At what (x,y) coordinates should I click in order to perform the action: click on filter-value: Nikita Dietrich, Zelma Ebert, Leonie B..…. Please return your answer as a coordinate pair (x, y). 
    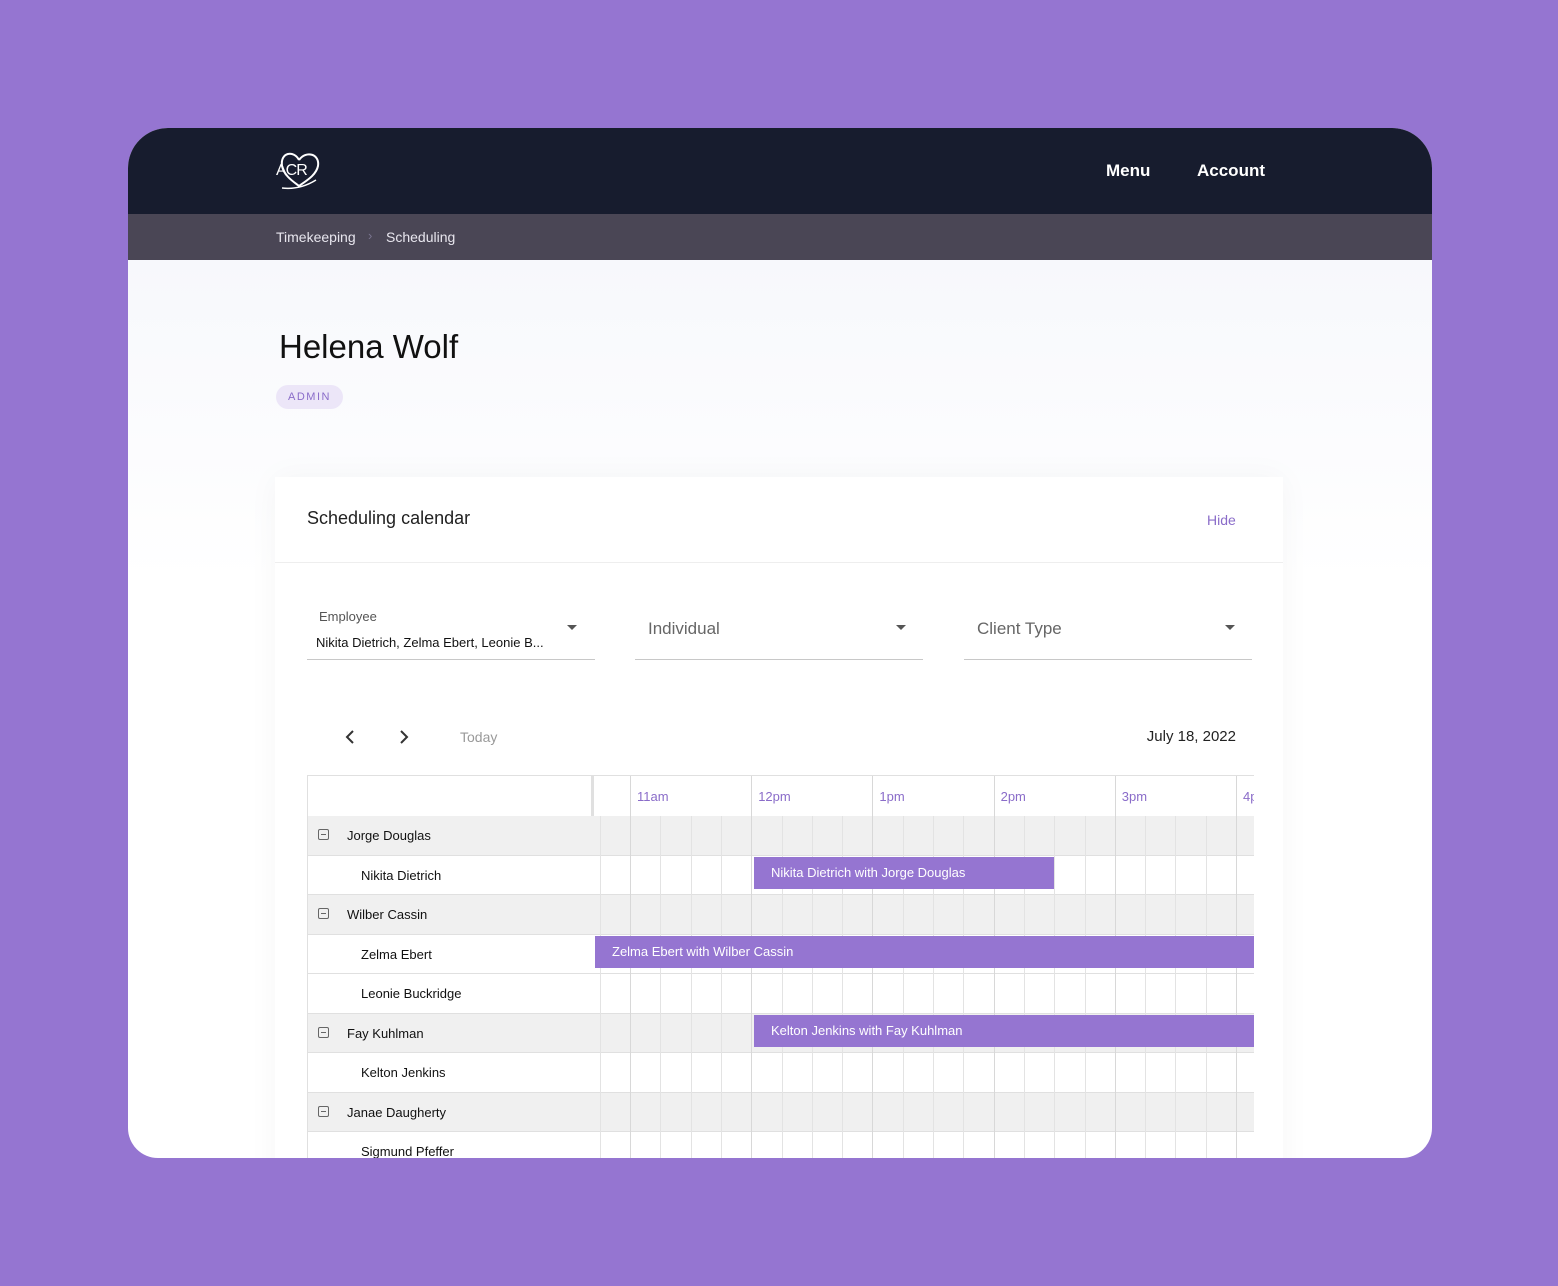
    Looking at the image, I should click on (430, 642).